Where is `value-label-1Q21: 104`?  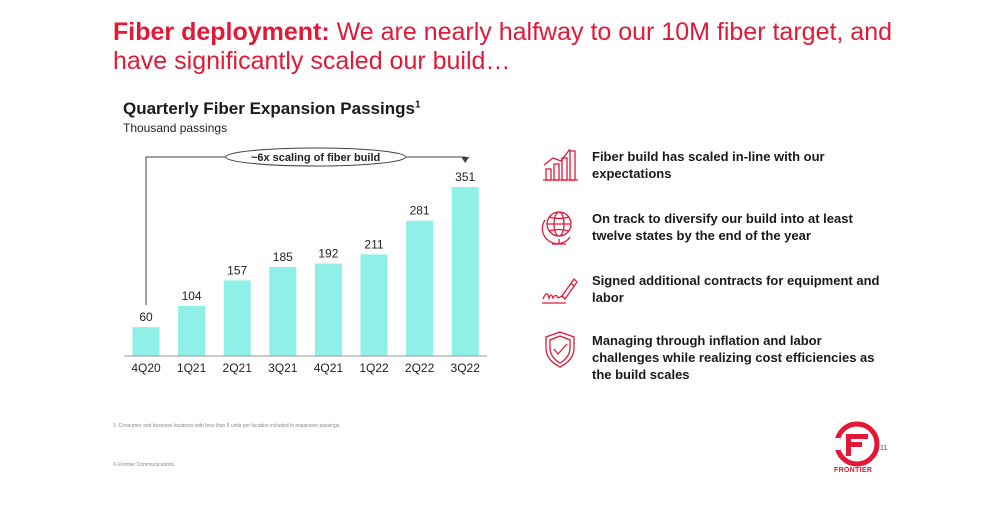 value-label-1Q21: 104 is located at coordinates (192, 296).